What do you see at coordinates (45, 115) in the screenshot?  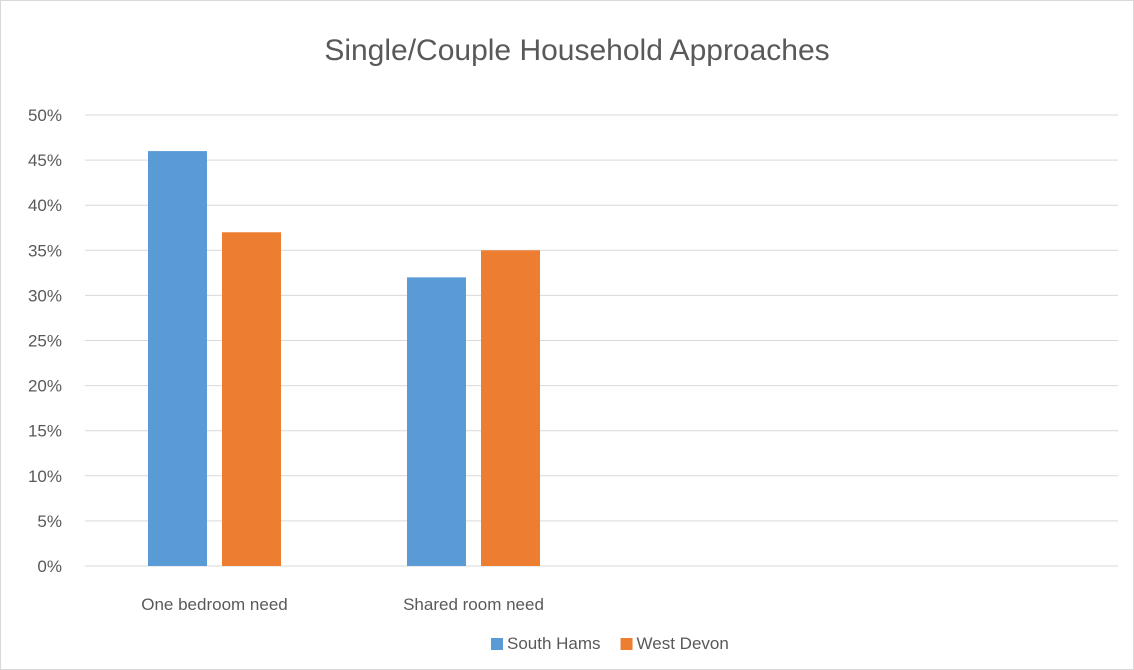 I see `y-tick-label: 50%` at bounding box center [45, 115].